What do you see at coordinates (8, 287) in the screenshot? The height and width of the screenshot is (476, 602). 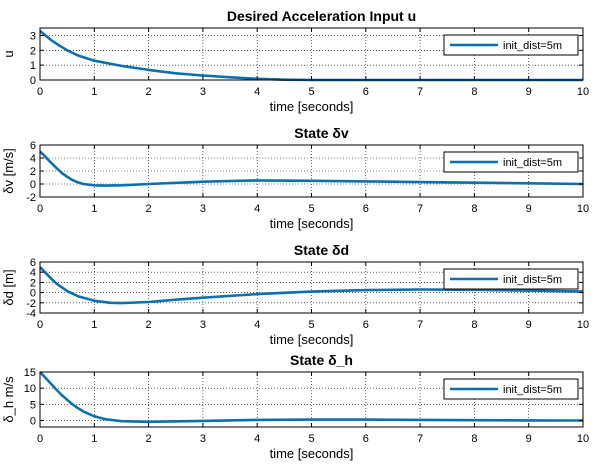 I see `y-axis-label: δd [m]` at bounding box center [8, 287].